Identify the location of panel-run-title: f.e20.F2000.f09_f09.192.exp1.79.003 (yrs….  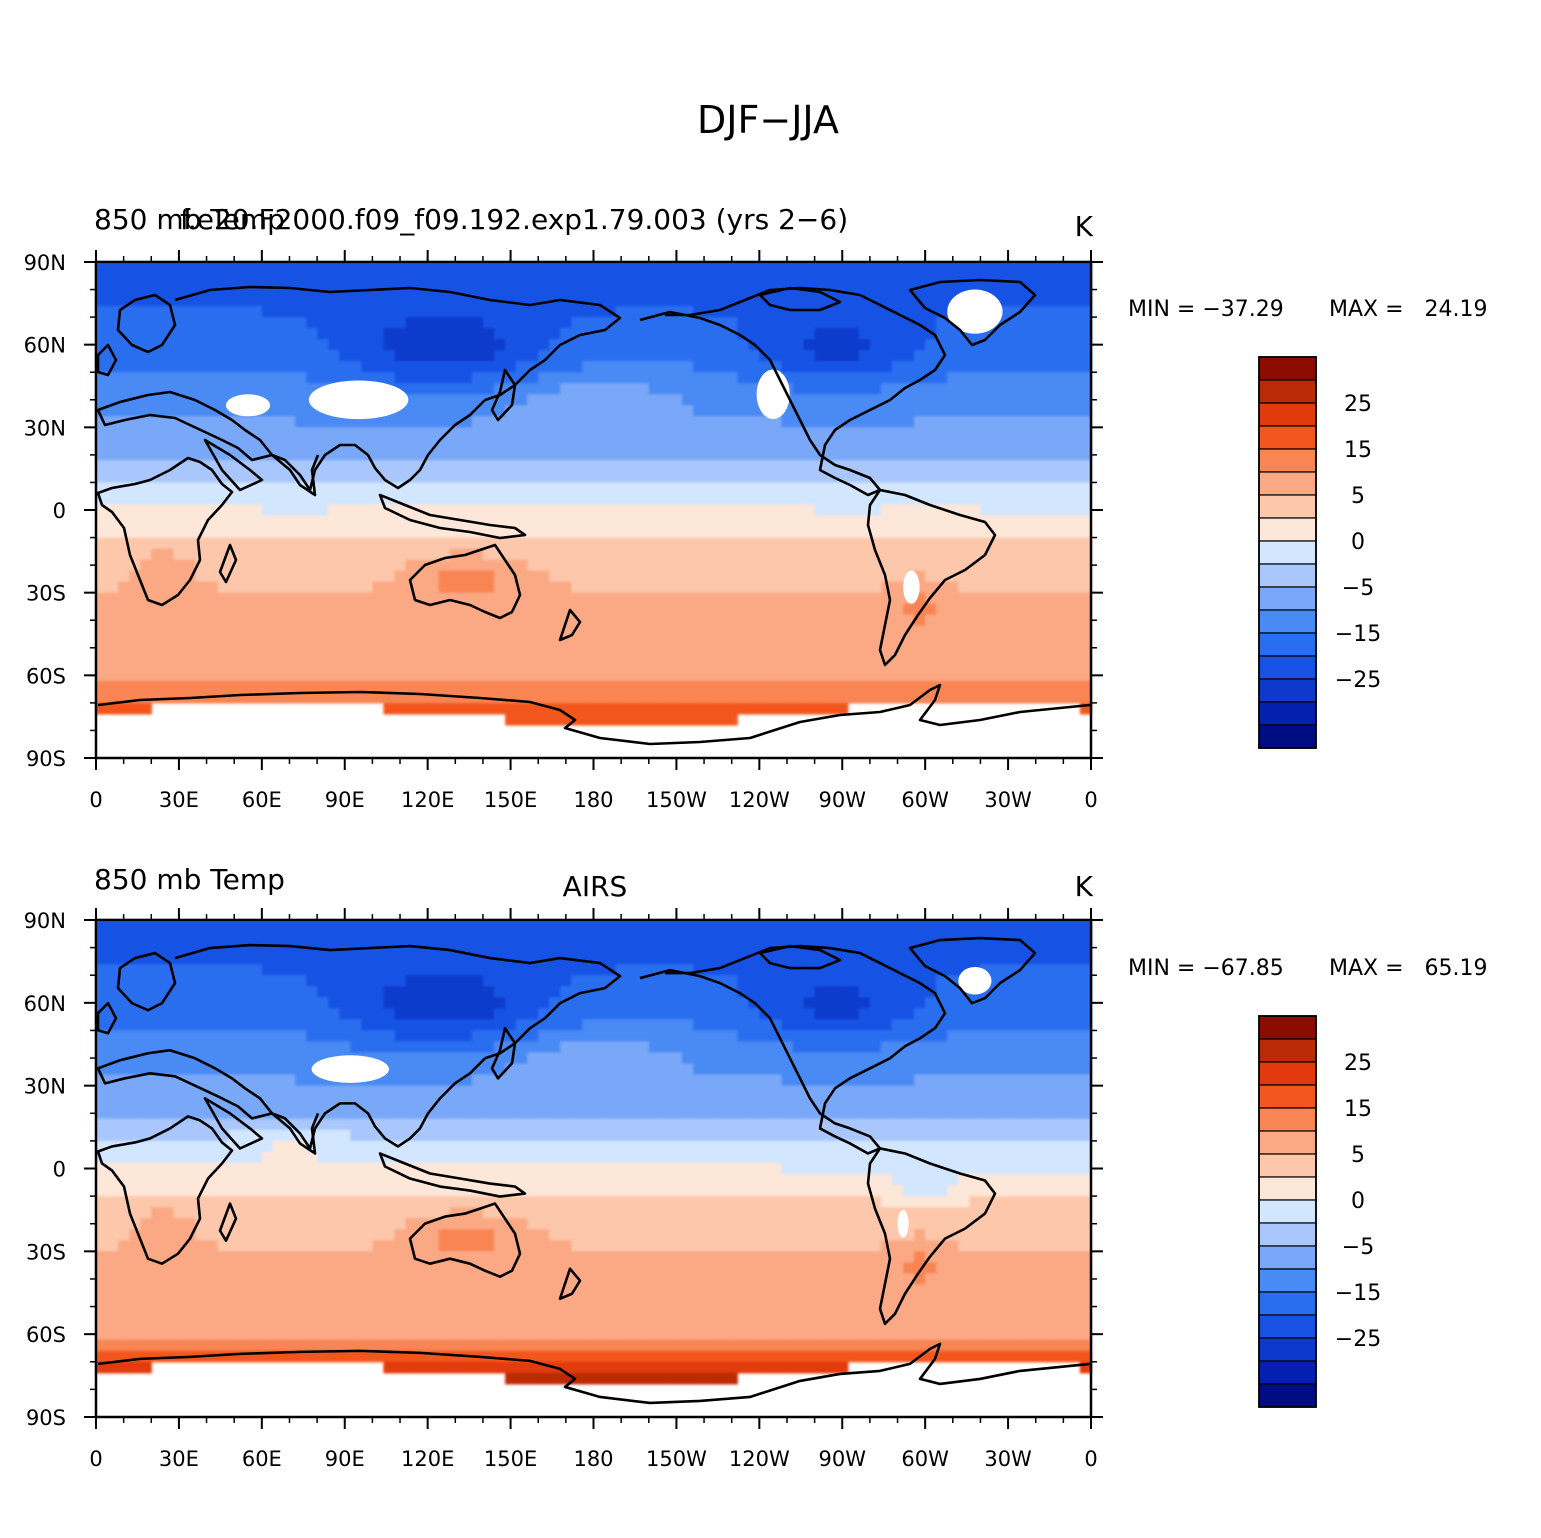
(514, 219).